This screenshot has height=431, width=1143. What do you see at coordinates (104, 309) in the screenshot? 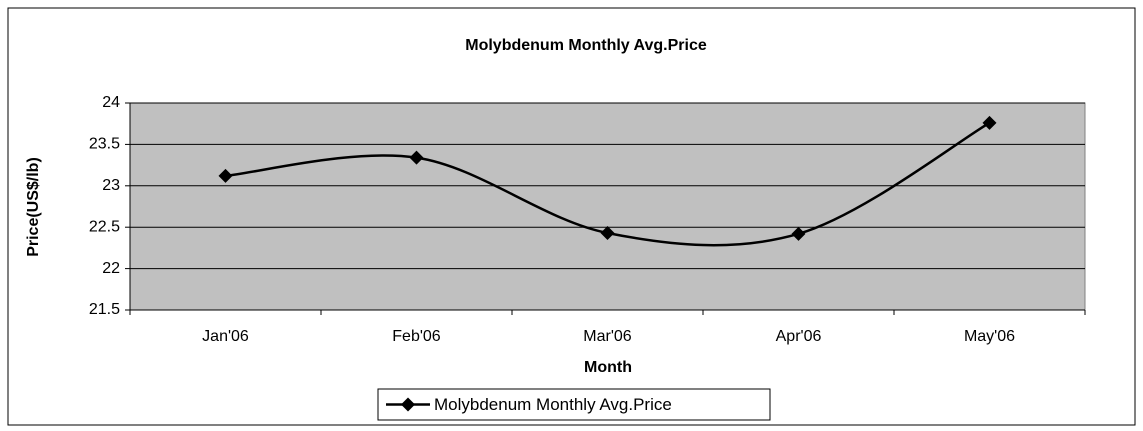
I see `y-tick-label: 21.5` at bounding box center [104, 309].